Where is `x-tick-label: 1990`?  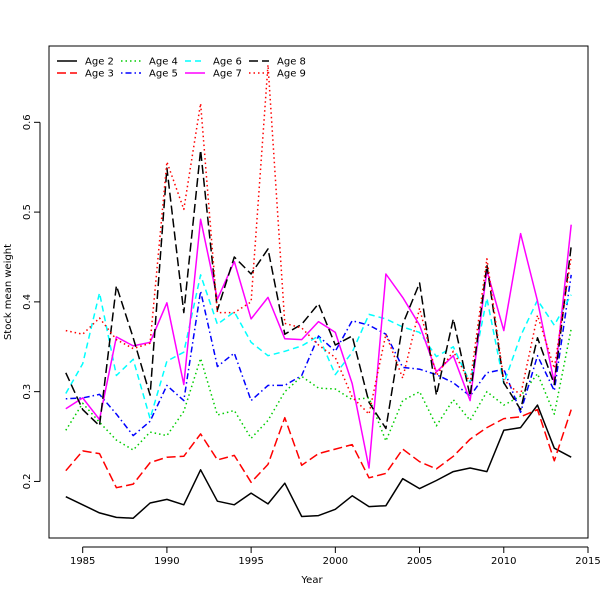
x-tick-label: 1990 is located at coordinates (166, 561).